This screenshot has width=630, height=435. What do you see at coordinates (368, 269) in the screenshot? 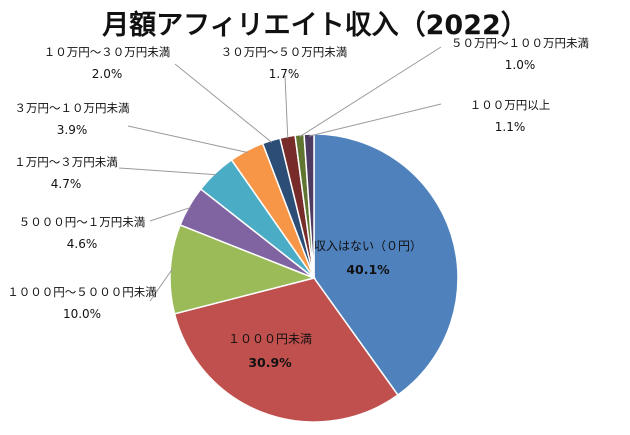
I see `slice-percent-0: 40.1%` at bounding box center [368, 269].